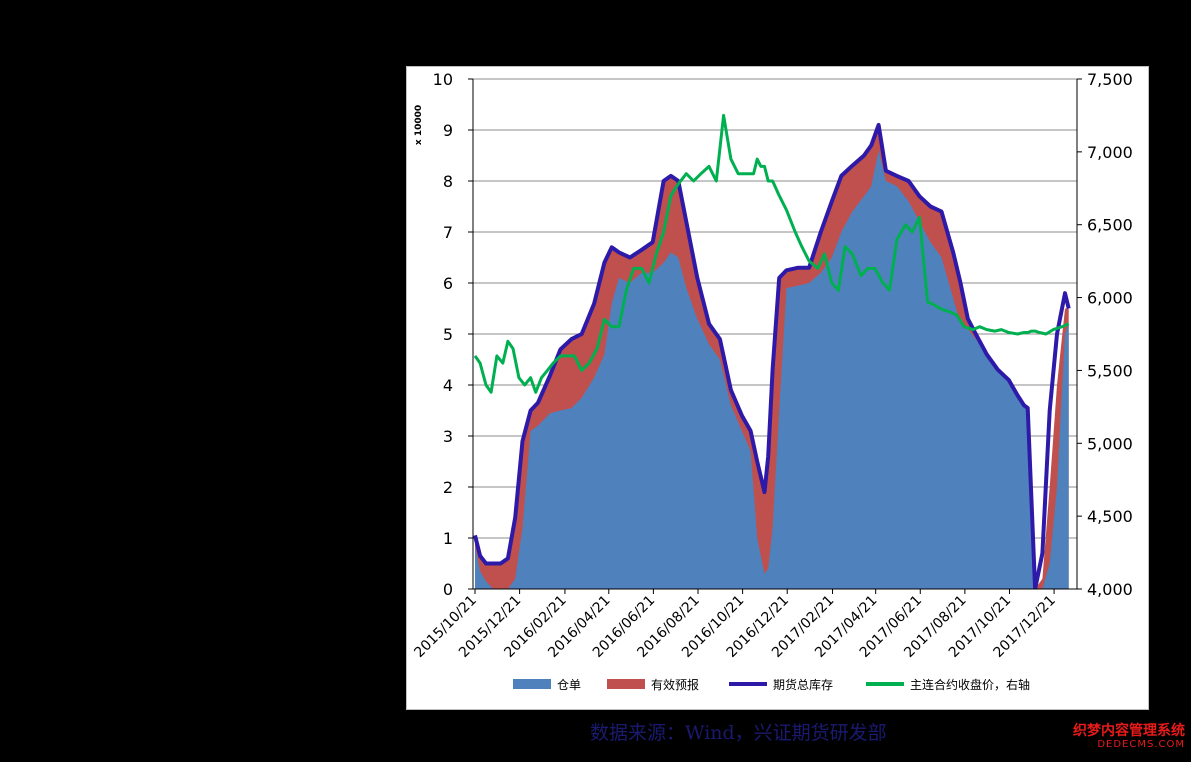 Image resolution: width=1191 pixels, height=762 pixels. I want to click on y-multiplier-label: x 10000, so click(419, 125).